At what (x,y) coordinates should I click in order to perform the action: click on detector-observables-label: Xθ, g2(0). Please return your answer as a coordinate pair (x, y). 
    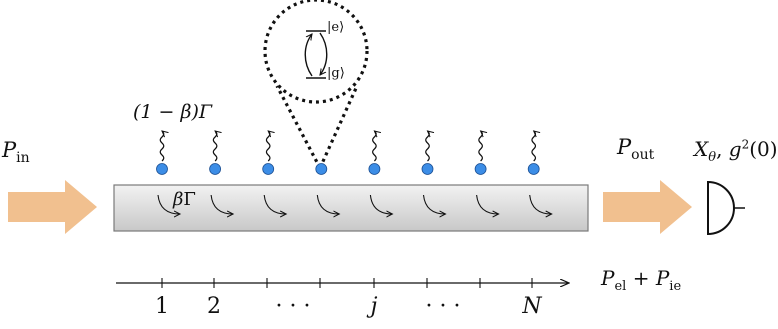
    Looking at the image, I should click on (736, 151).